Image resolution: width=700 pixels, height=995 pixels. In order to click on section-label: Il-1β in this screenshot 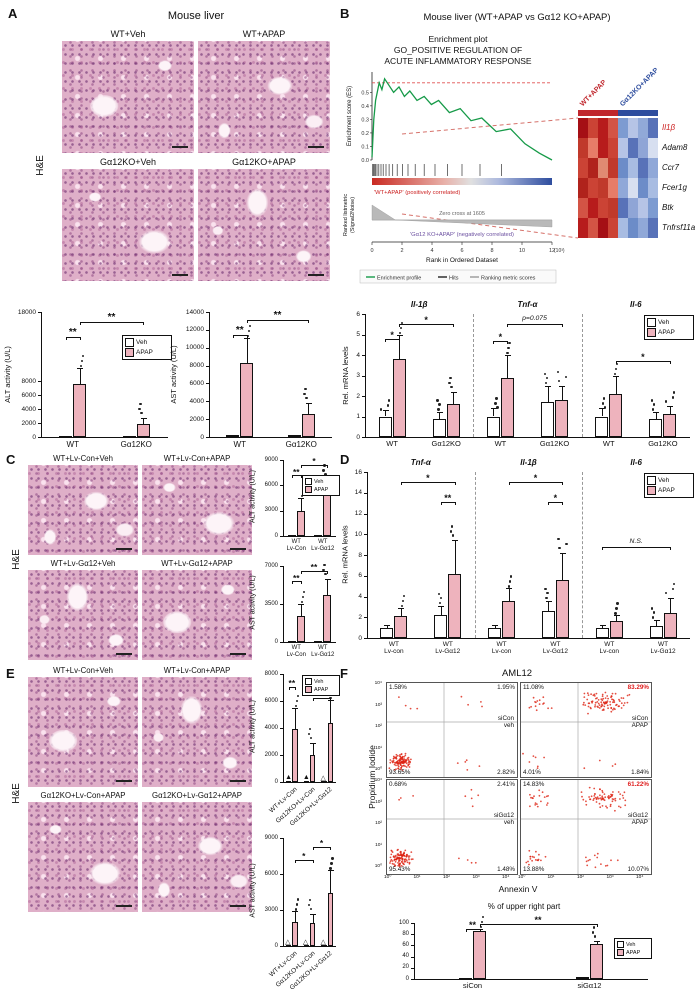, I will do `click(419, 304)`.